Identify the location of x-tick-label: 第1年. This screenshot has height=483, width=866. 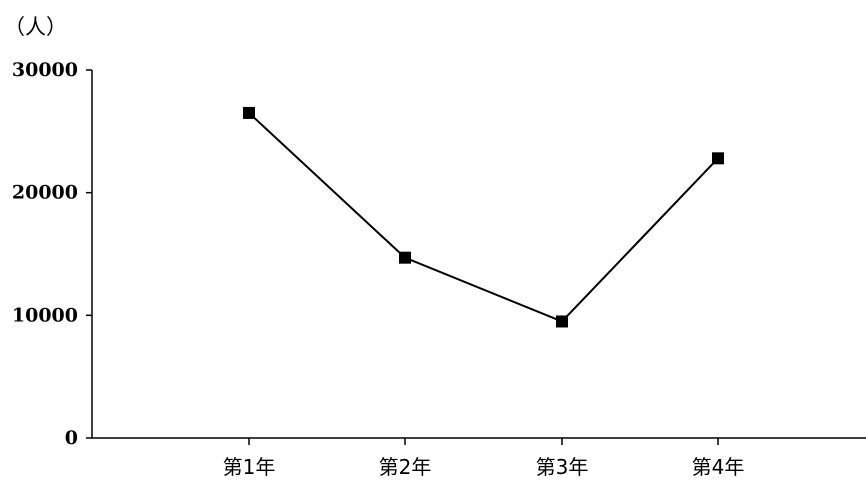
(249, 467).